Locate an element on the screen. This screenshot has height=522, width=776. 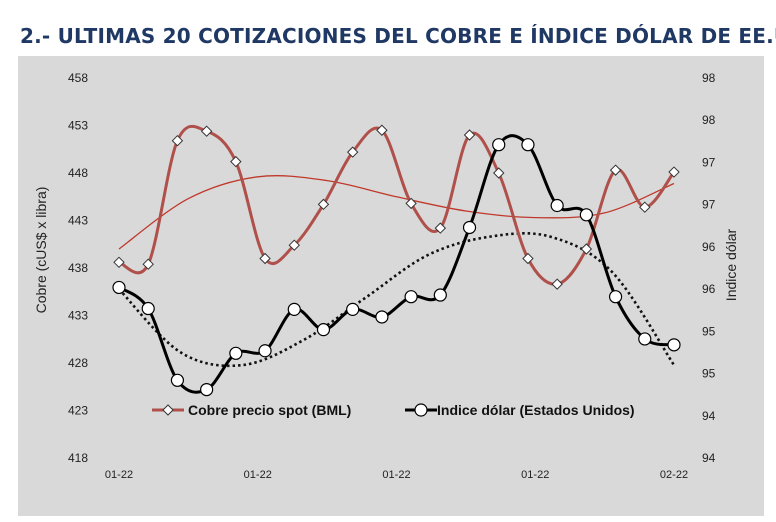
left-tick-label: 438 is located at coordinates (78, 268).